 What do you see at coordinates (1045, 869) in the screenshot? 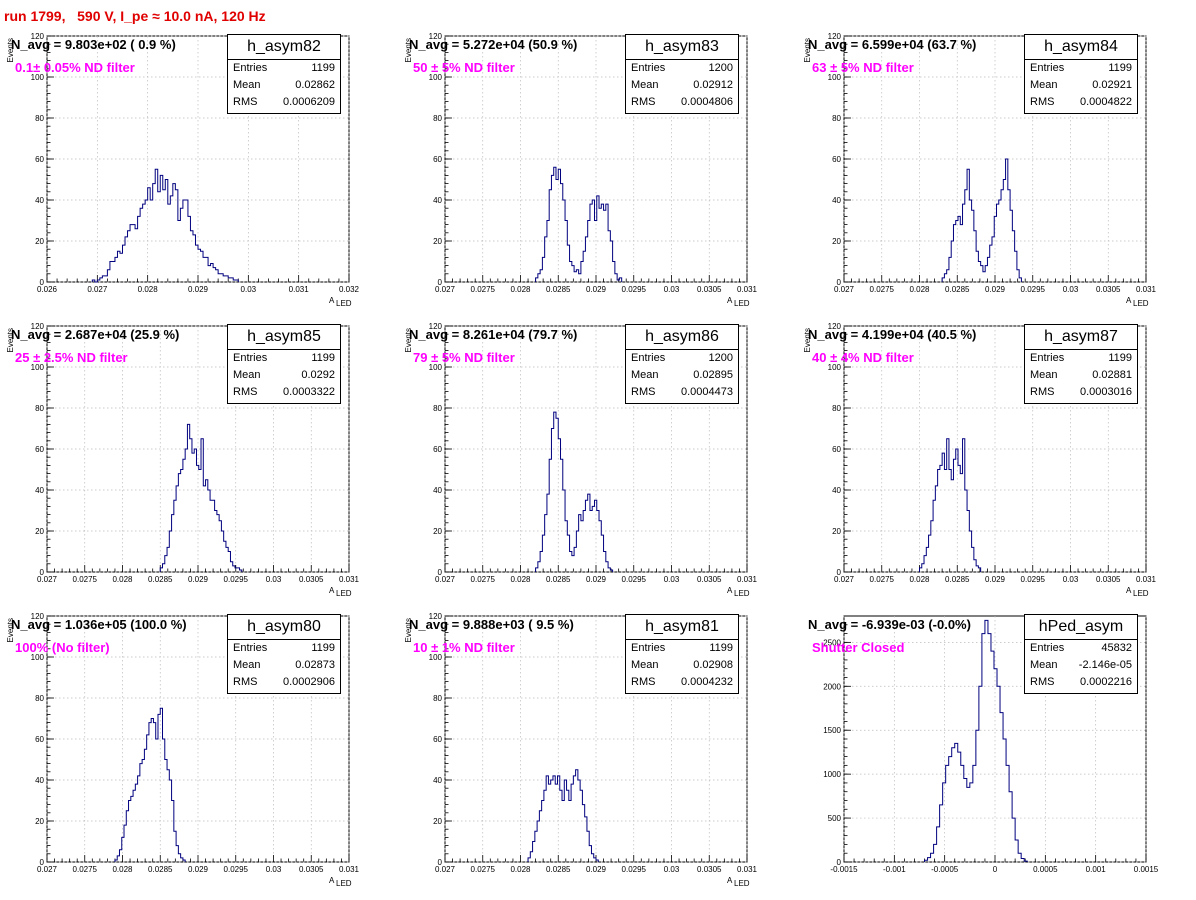
I see `x-tick-label: 0.0005` at bounding box center [1045, 869].